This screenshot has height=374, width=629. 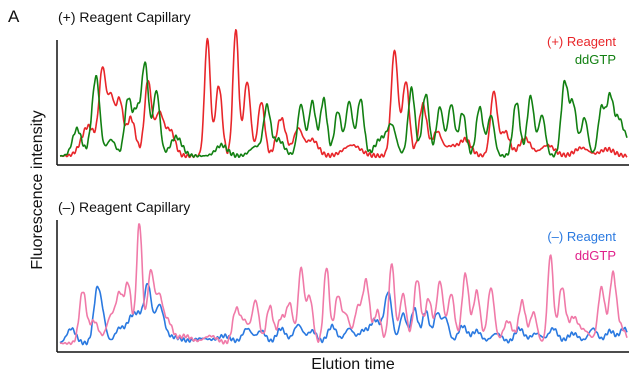 I want to click on legend-top-series-1: (+) Reagent, so click(x=581, y=41).